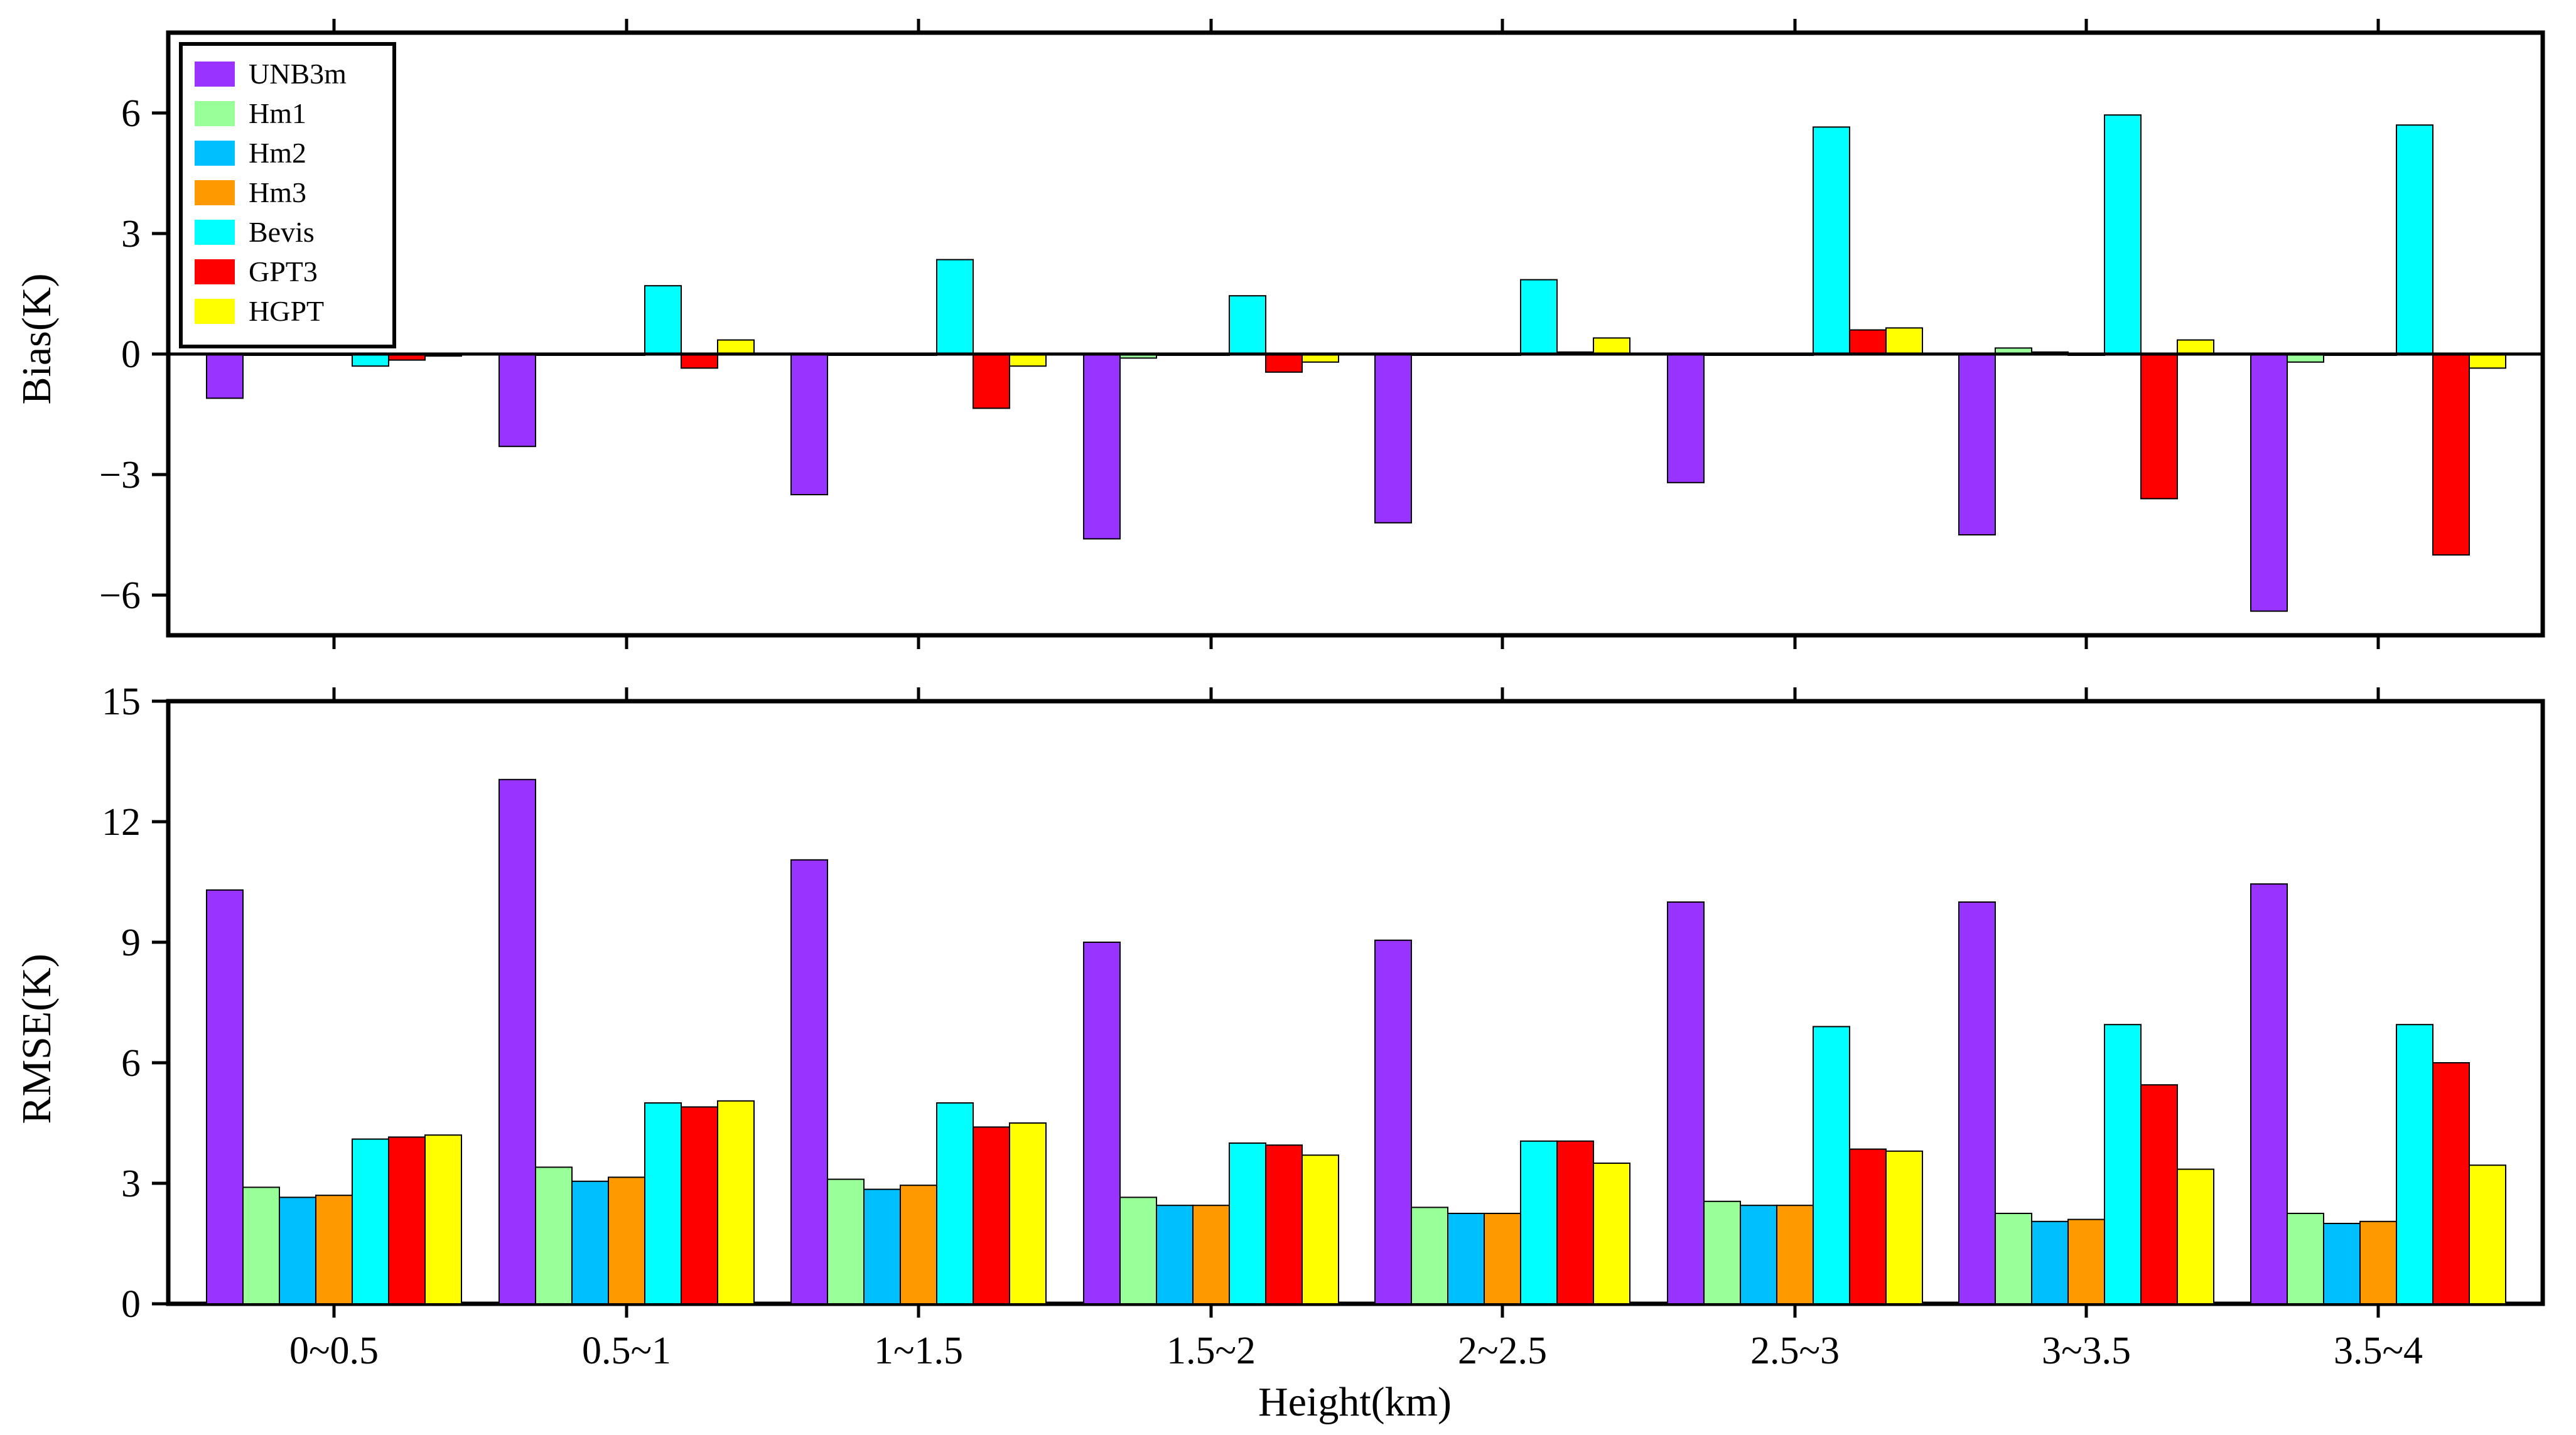  I want to click on rmse-x-tick-label-4: 2~2.5, so click(1503, 1351).